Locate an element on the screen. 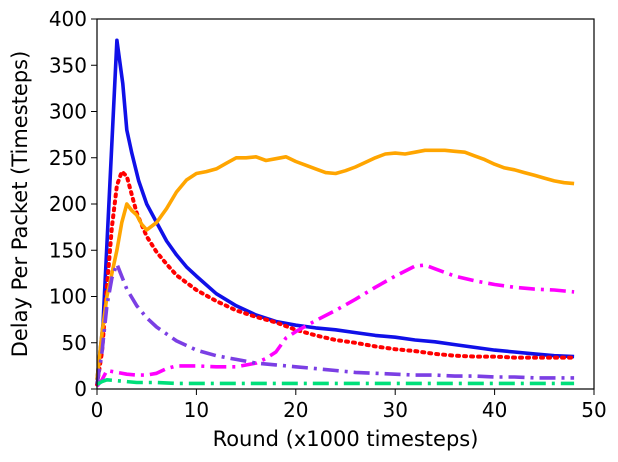 This screenshot has height=462, width=618. y-tick-label: 300 is located at coordinates (68, 112).